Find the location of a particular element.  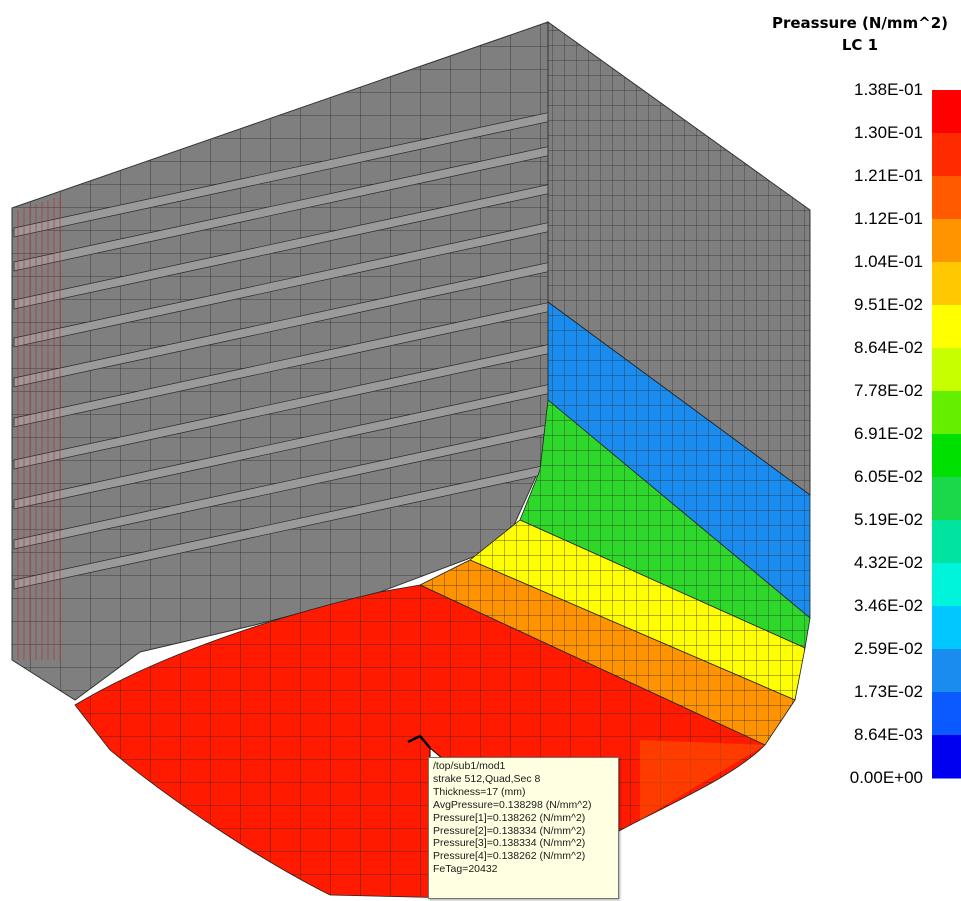

legend-tick-label: 6.05E-02 is located at coordinates (888, 476).